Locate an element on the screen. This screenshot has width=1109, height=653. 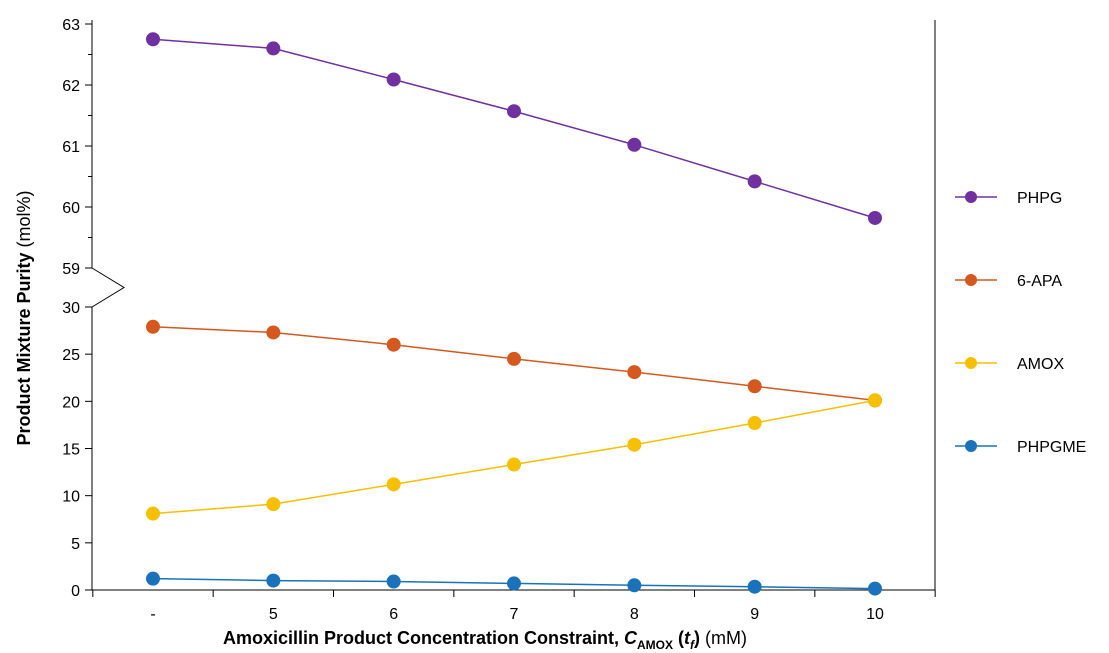
x-axis-title-t-sub: f is located at coordinates (692, 645).